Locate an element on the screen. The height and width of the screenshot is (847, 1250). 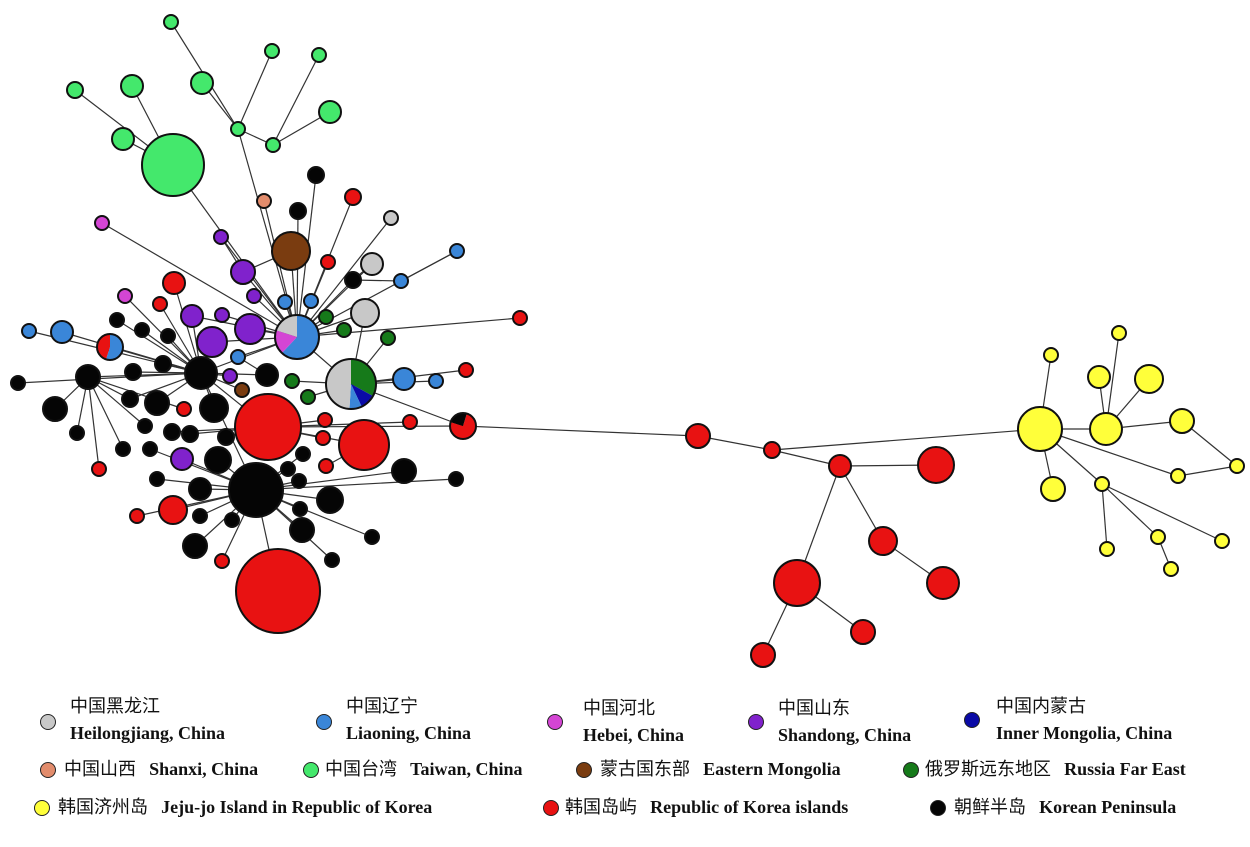
legend-label-zh: 中国台湾 is located at coordinates (361, 769).